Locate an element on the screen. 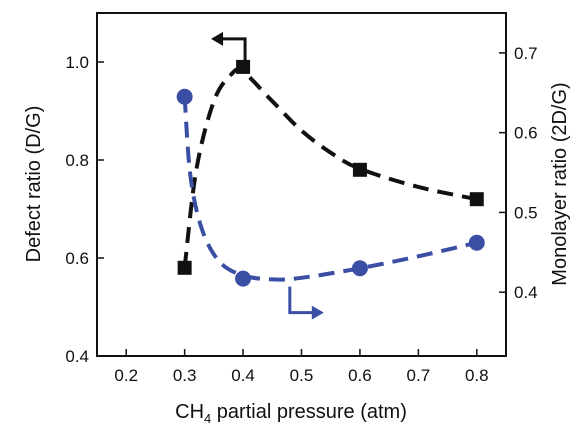 This screenshot has width=579, height=427. left-y-tick-label: 0.8 is located at coordinates (77, 160).